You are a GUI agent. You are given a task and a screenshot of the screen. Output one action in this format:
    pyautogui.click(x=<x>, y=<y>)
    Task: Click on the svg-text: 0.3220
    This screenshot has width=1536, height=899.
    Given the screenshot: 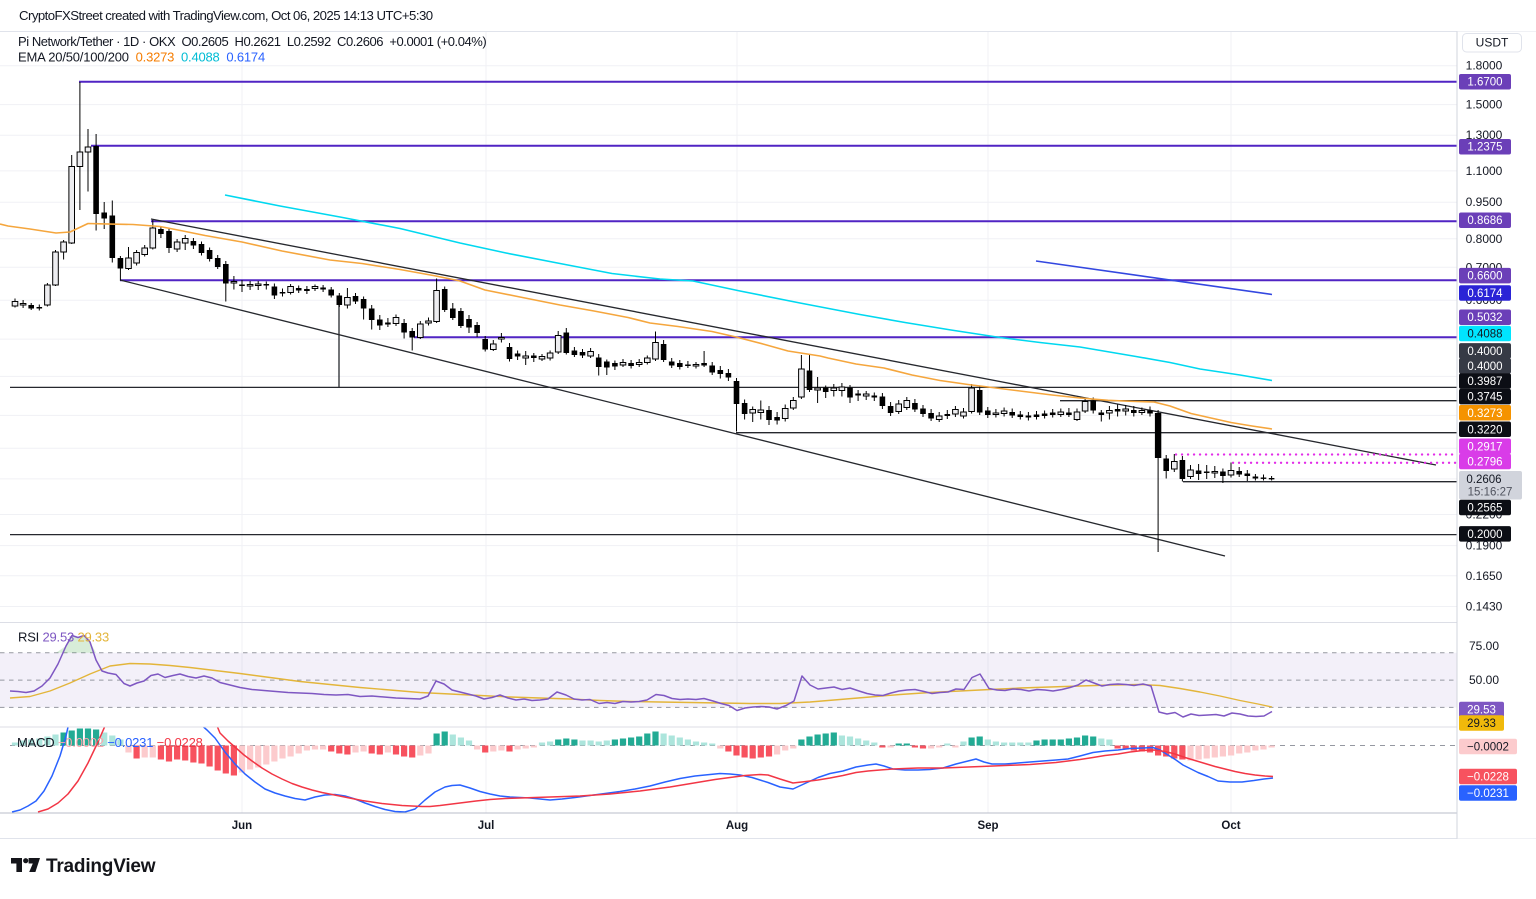 What is the action you would take?
    pyautogui.click(x=1484, y=430)
    